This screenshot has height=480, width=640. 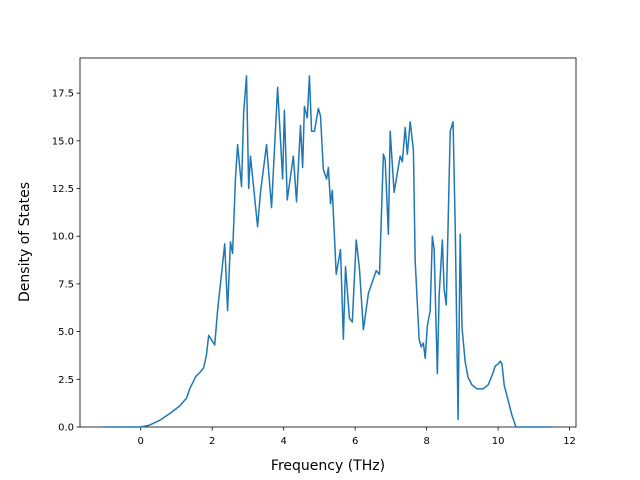 What do you see at coordinates (328, 466) in the screenshot?
I see `x-axis-label: Frequency (THz)` at bounding box center [328, 466].